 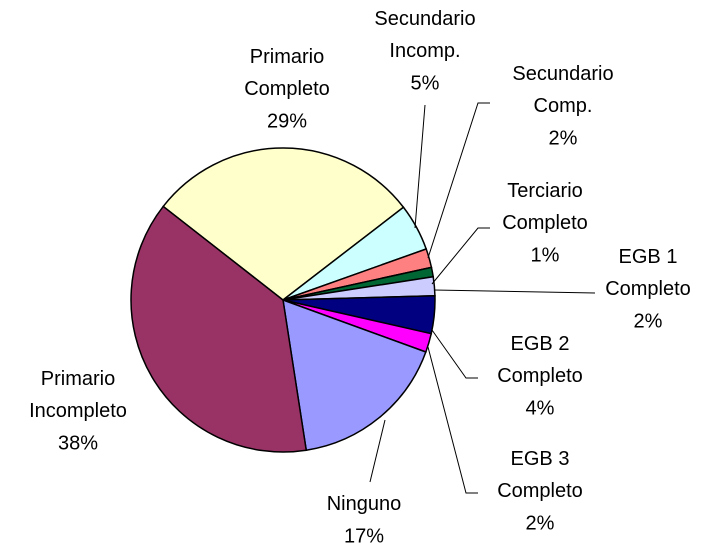 I want to click on slice-label: EGB 2 Completo, so click(x=540, y=360).